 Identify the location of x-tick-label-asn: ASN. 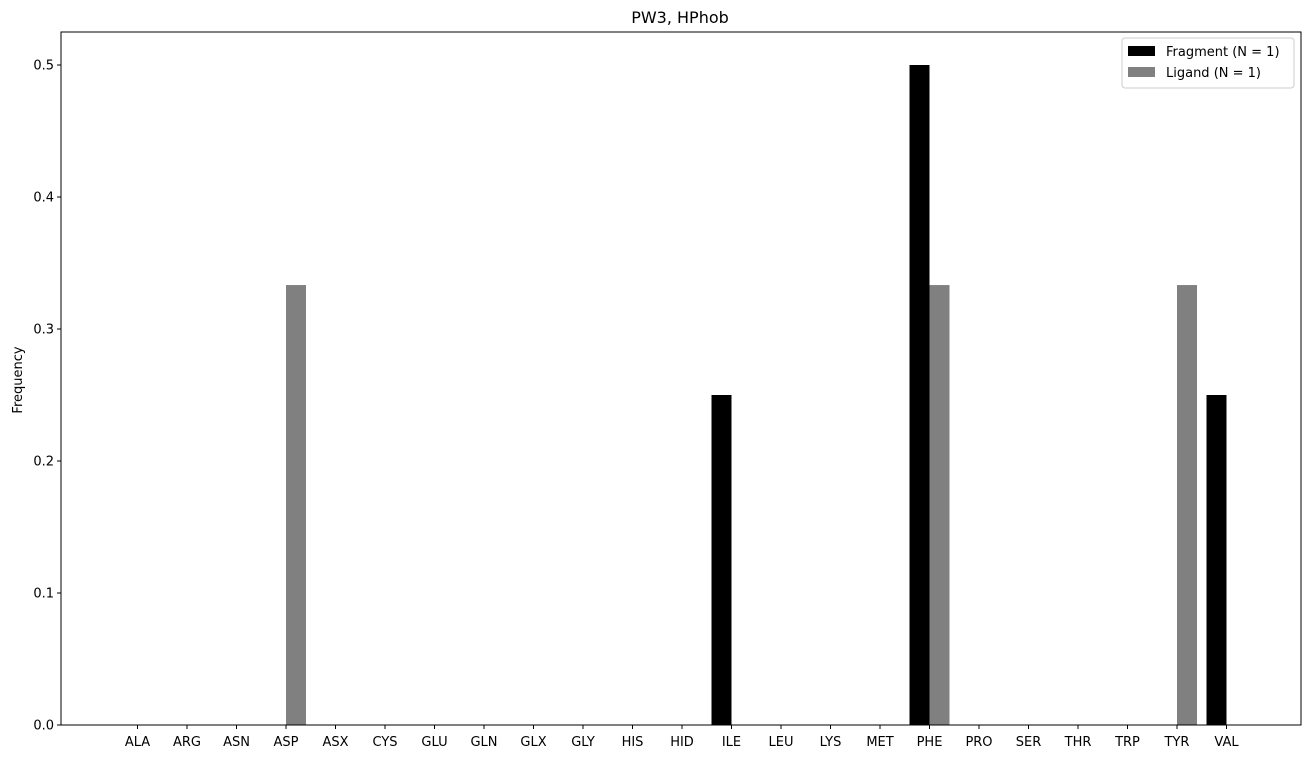
(236, 742).